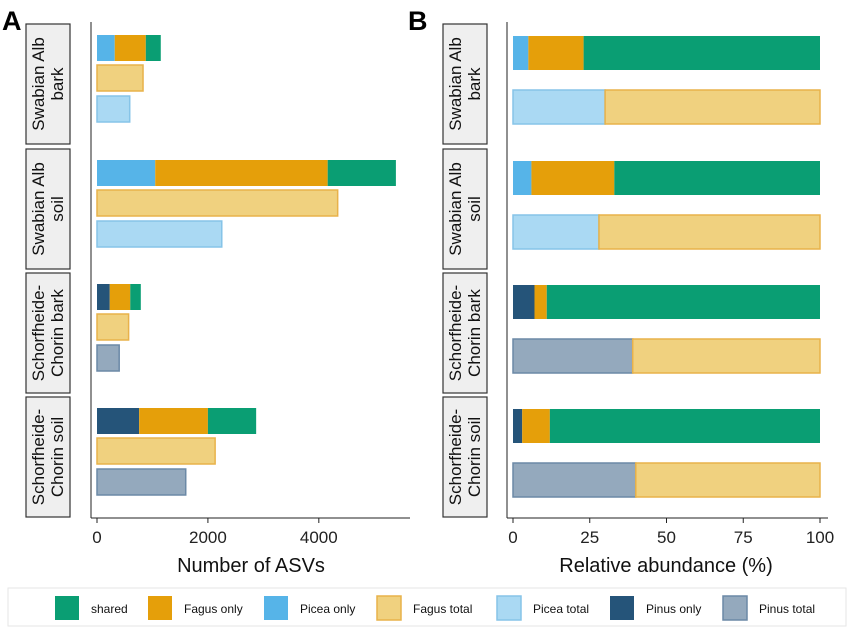 The height and width of the screenshot is (629, 854). I want to click on facet-strip-a-1: Swabian Albsoil, so click(48, 209).